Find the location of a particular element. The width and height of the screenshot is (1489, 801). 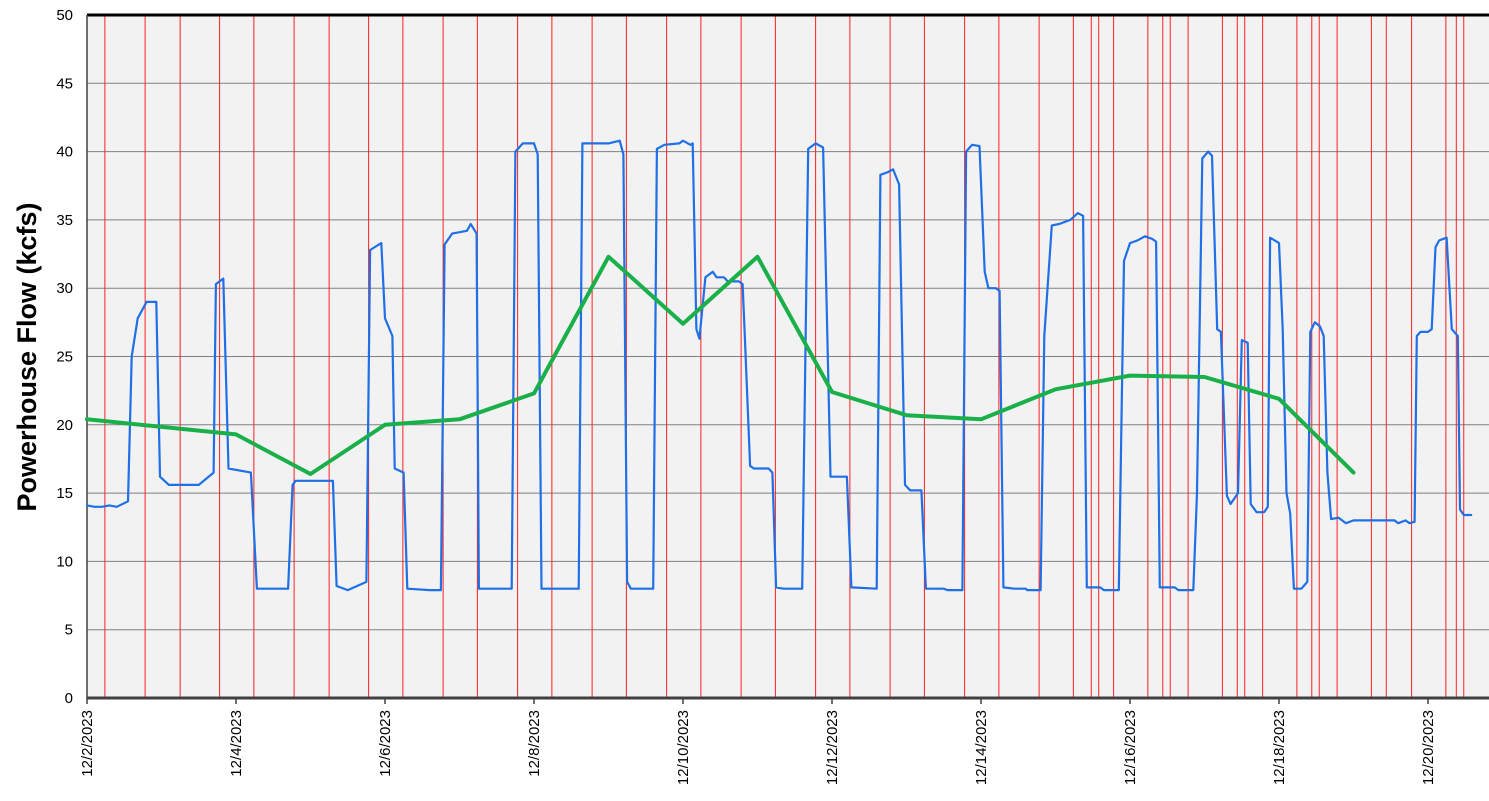

y-tick-label: 45 is located at coordinates (64, 83).